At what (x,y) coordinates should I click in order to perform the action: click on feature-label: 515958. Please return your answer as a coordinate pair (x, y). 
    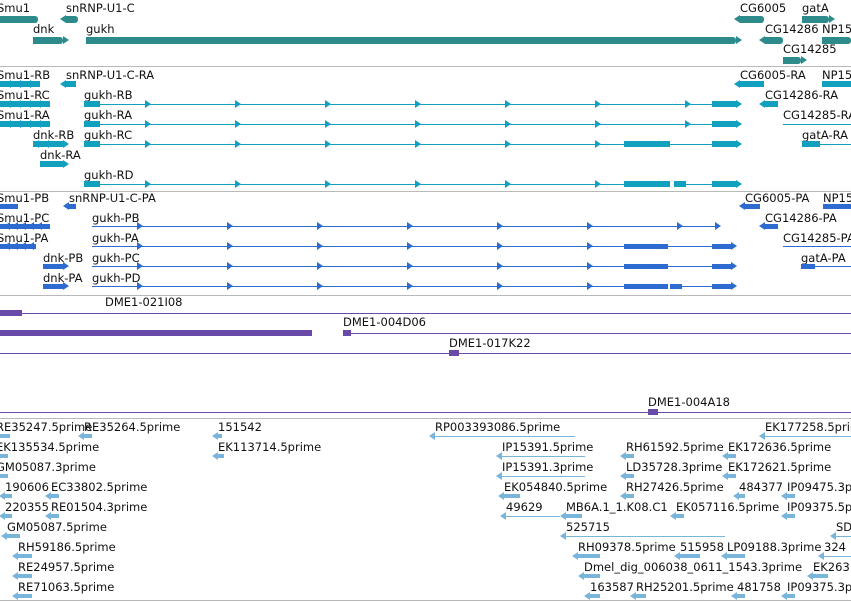
    Looking at the image, I should click on (702, 547).